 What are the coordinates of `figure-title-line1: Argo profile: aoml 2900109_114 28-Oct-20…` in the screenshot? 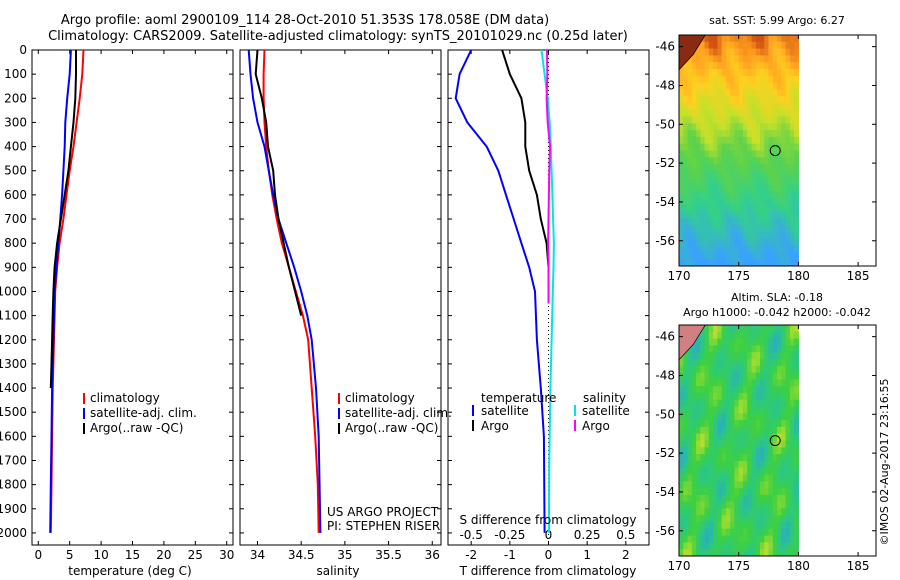 It's located at (305, 20).